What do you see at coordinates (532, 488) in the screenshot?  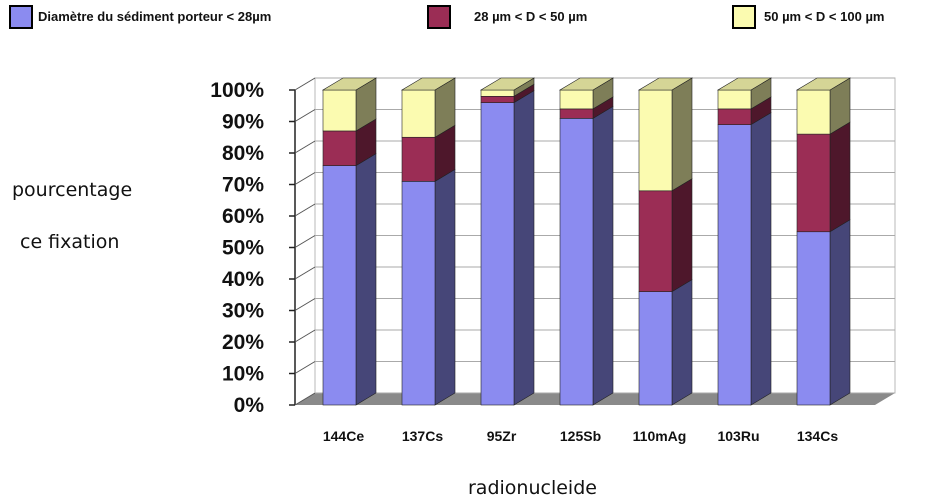 I see `x-axis-title: radionucleide` at bounding box center [532, 488].